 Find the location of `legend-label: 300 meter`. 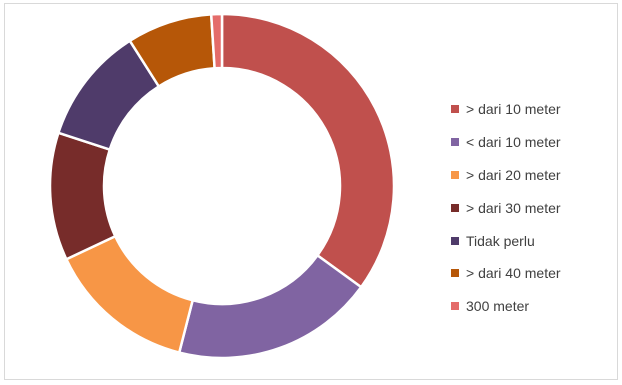

legend-label: 300 meter is located at coordinates (498, 306).